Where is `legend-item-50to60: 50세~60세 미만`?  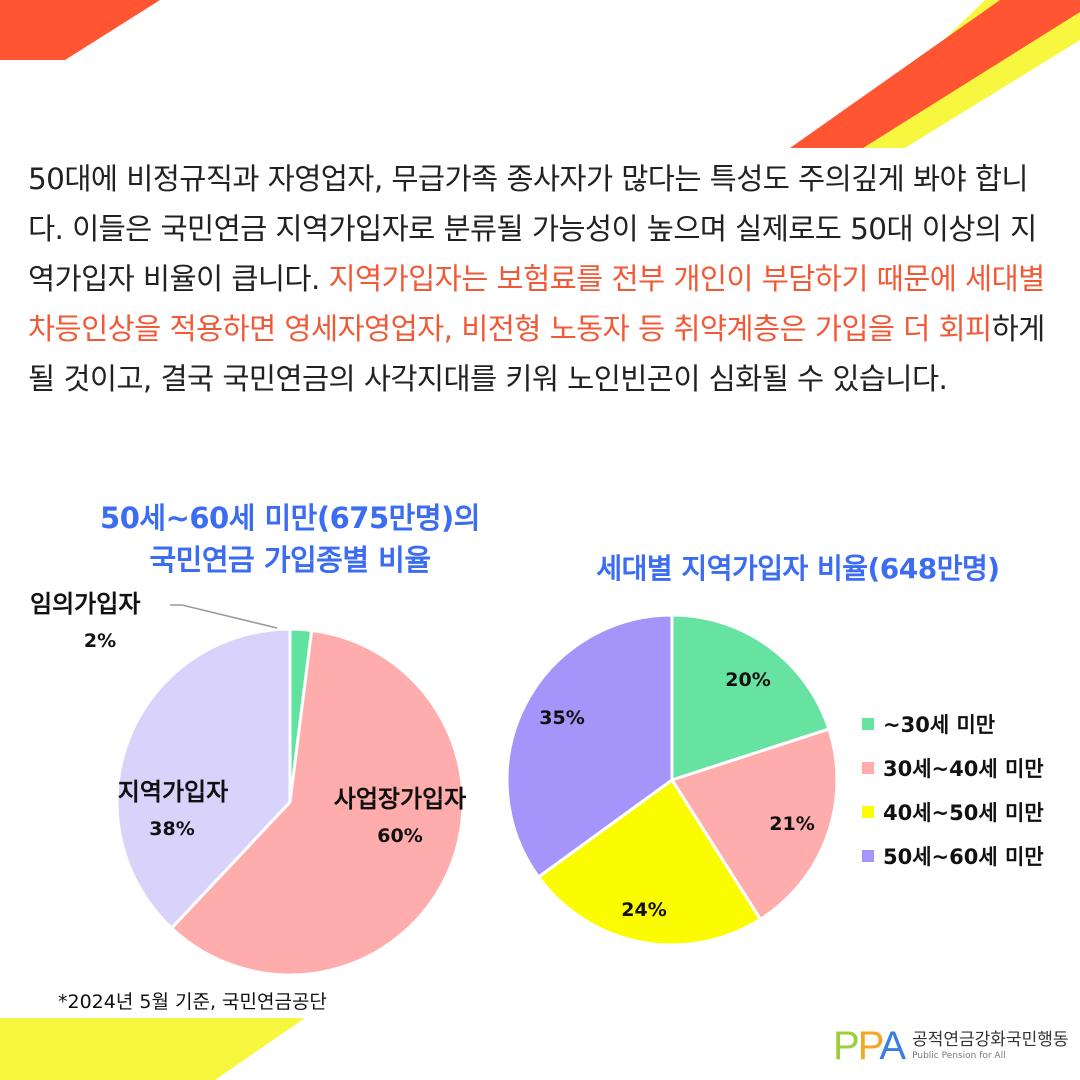 legend-item-50to60: 50세~60세 미만 is located at coordinates (953, 856).